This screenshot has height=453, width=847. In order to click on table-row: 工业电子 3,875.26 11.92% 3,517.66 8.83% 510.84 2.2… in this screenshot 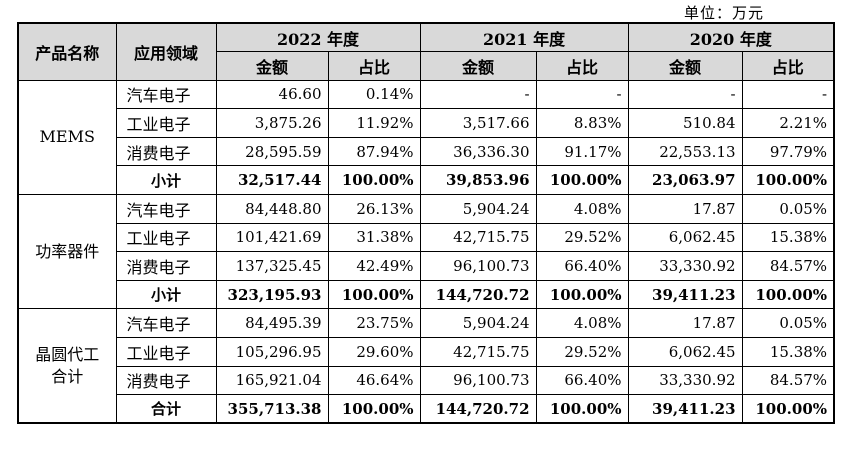, I will do `click(426, 123)`.